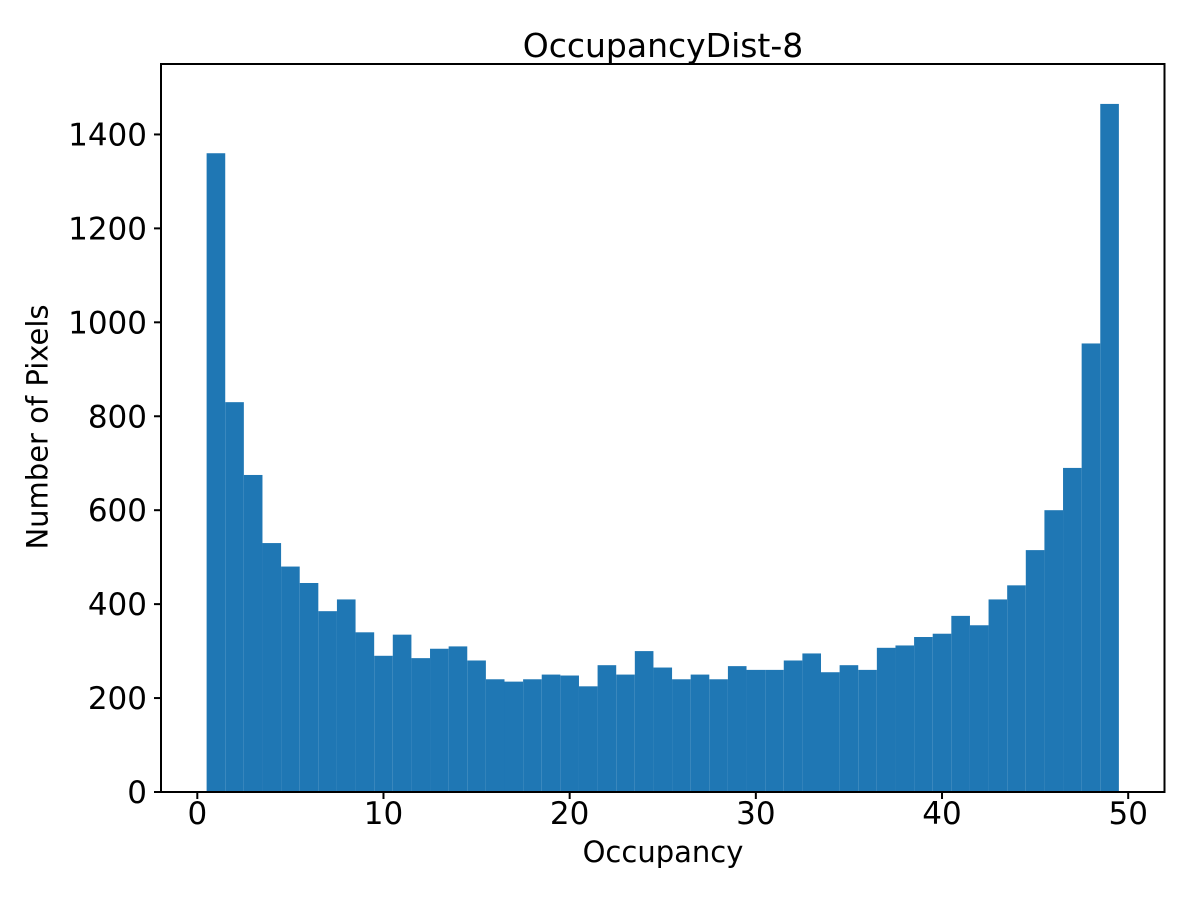  What do you see at coordinates (117, 511) in the screenshot?
I see `y-tick-label: 600` at bounding box center [117, 511].